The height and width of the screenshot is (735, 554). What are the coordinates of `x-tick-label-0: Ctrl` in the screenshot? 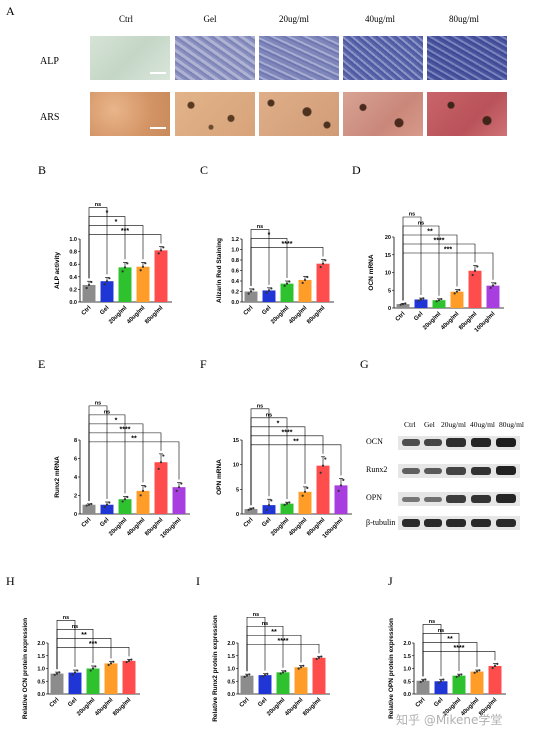 It's located at (245, 703).